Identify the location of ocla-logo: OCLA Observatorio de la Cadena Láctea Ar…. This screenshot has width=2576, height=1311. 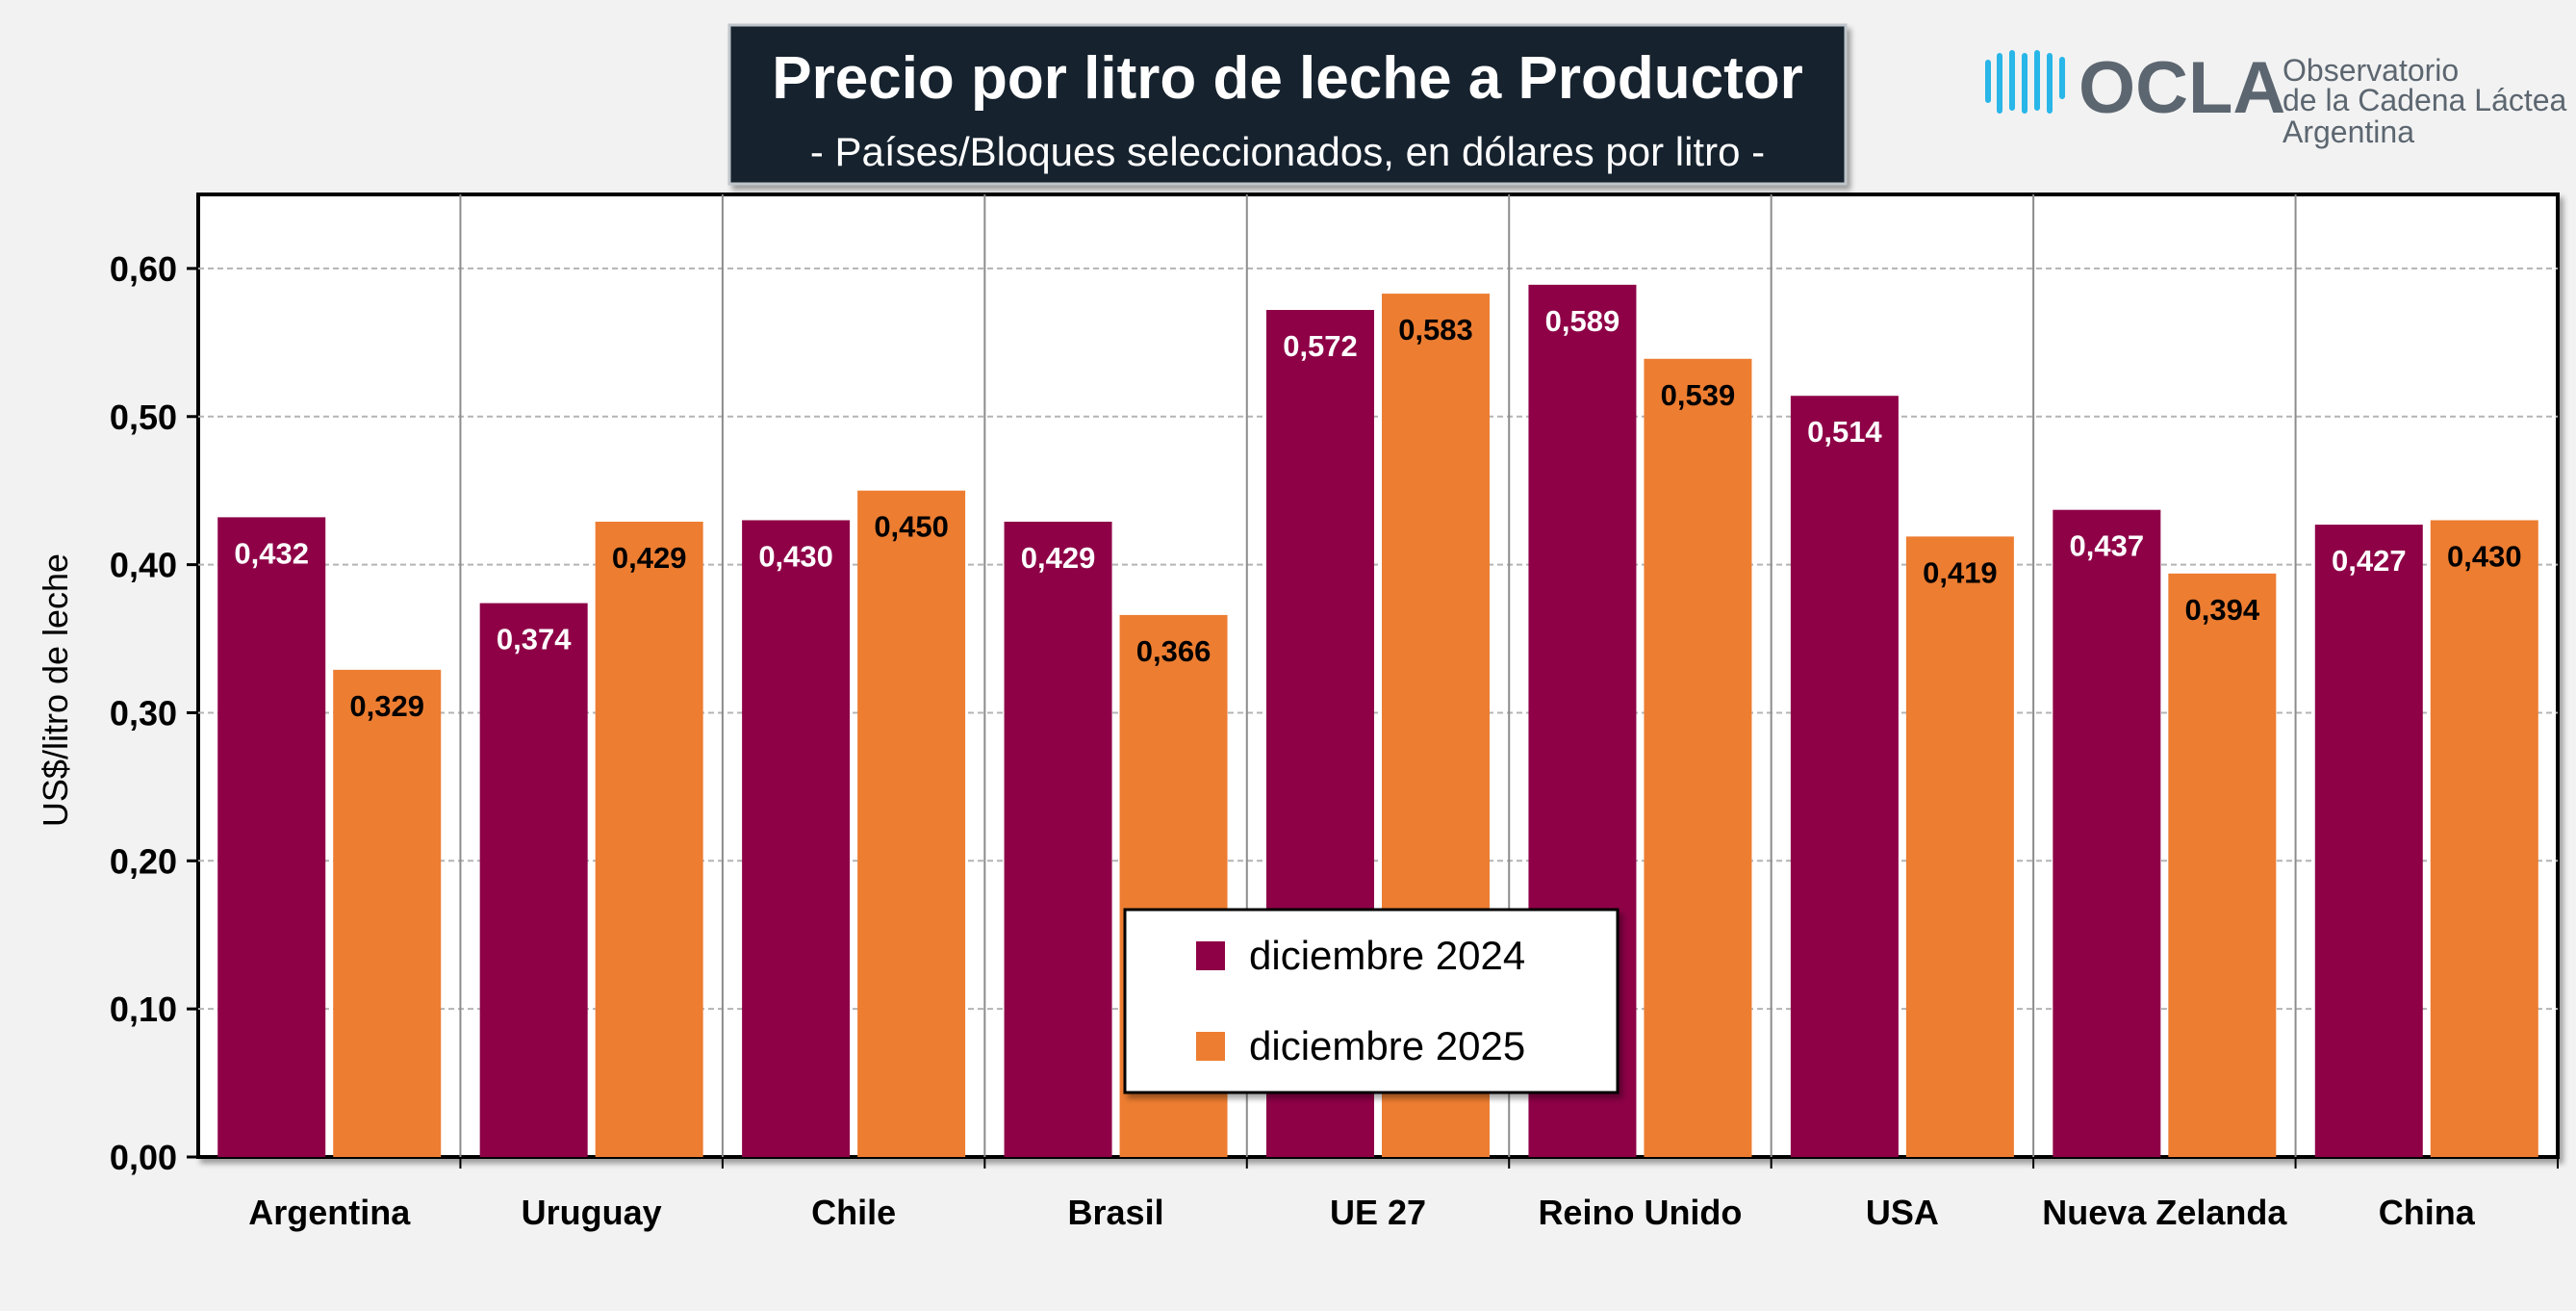
(2276, 98).